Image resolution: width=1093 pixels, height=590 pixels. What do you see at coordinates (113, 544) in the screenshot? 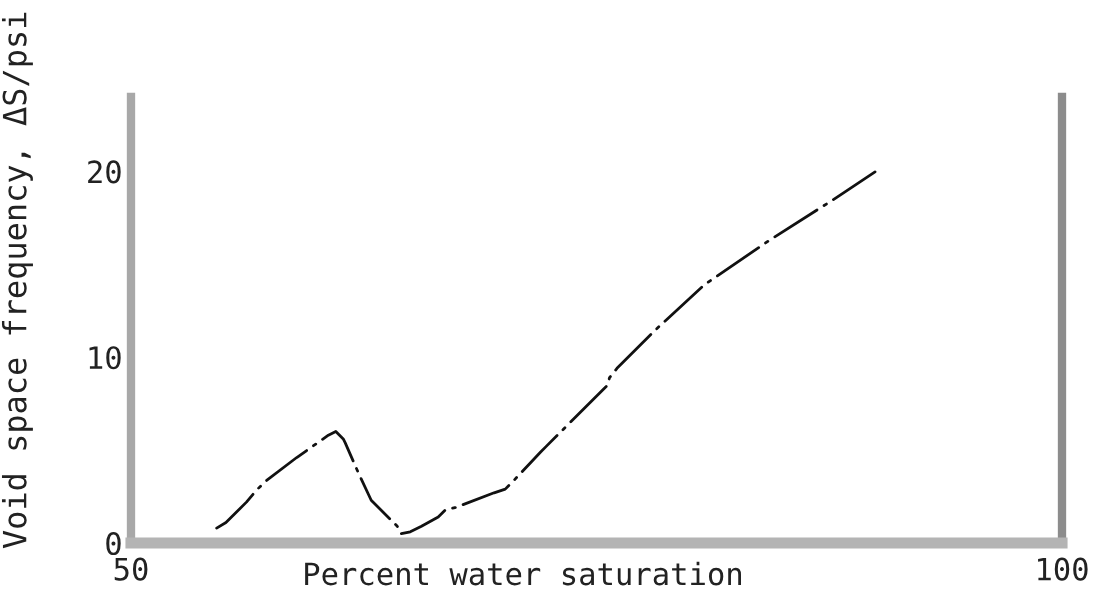
I see `y-tick-label: 0` at bounding box center [113, 544].